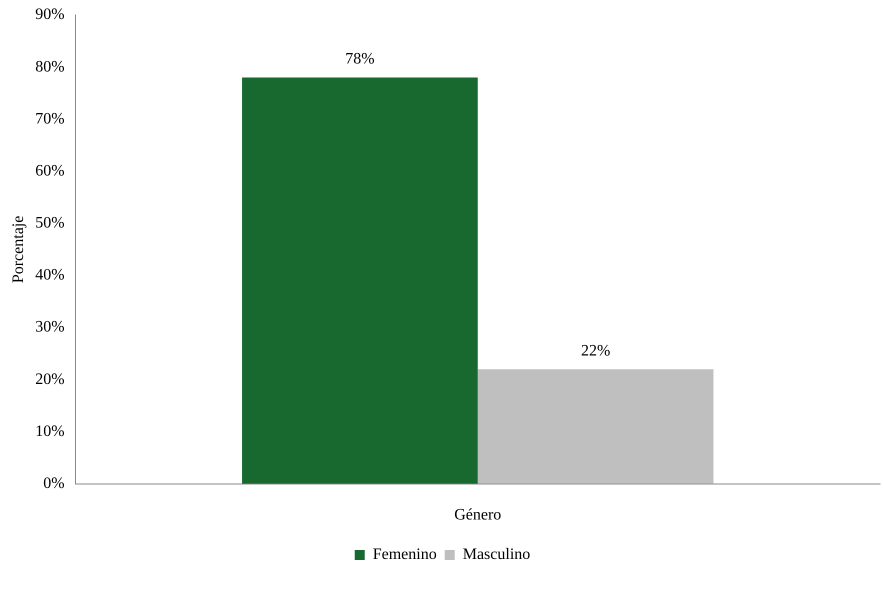 Image resolution: width=883 pixels, height=591 pixels. What do you see at coordinates (50, 119) in the screenshot?
I see `y-tick-label: 70%` at bounding box center [50, 119].